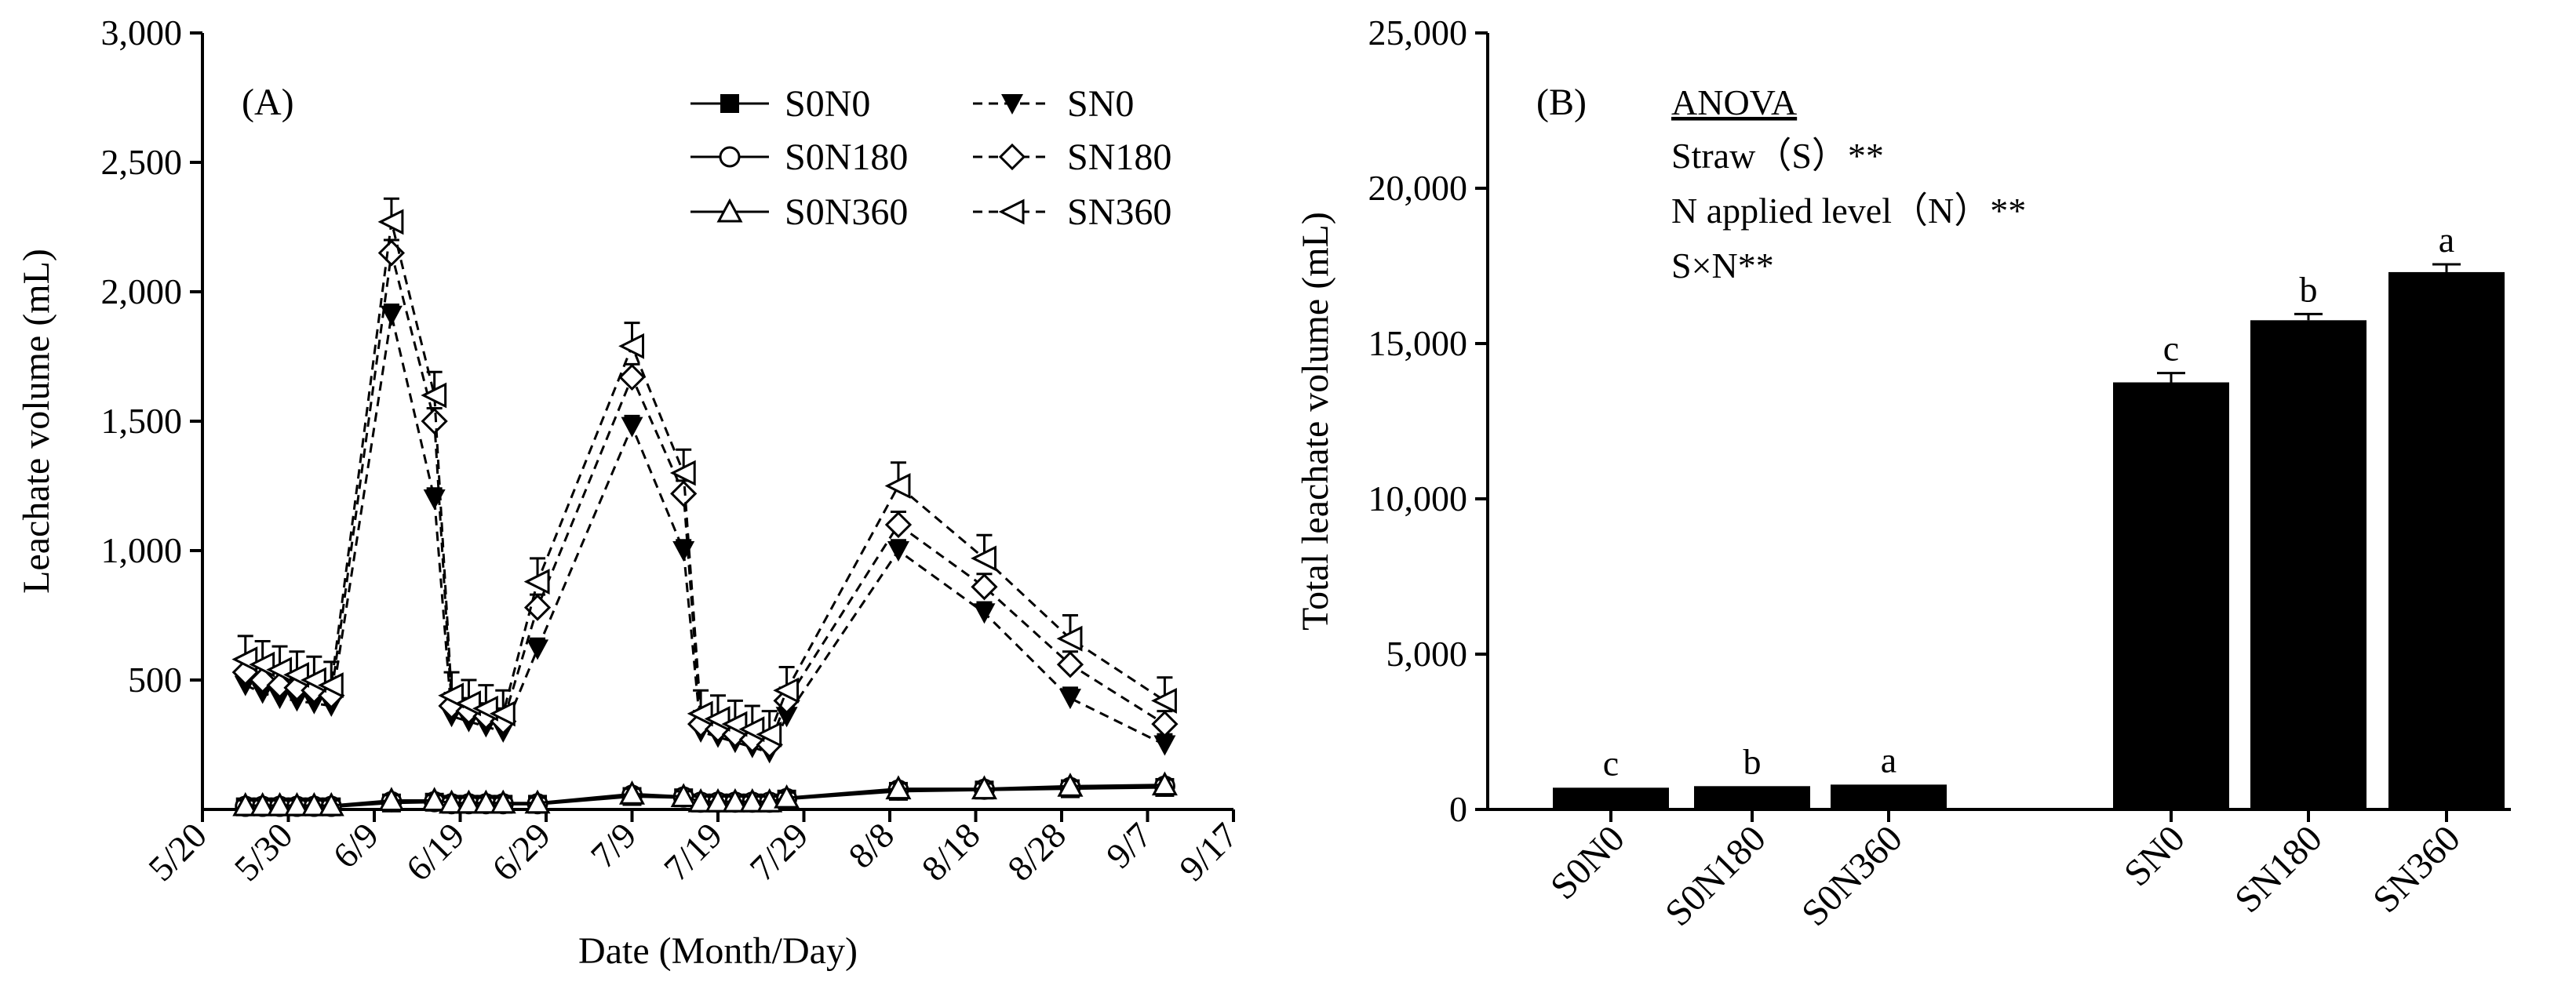  What do you see at coordinates (930, 158) in the screenshot?
I see `legend: S0N0 S0N180 S0N360 SN0 SN180 SN360` at bounding box center [930, 158].